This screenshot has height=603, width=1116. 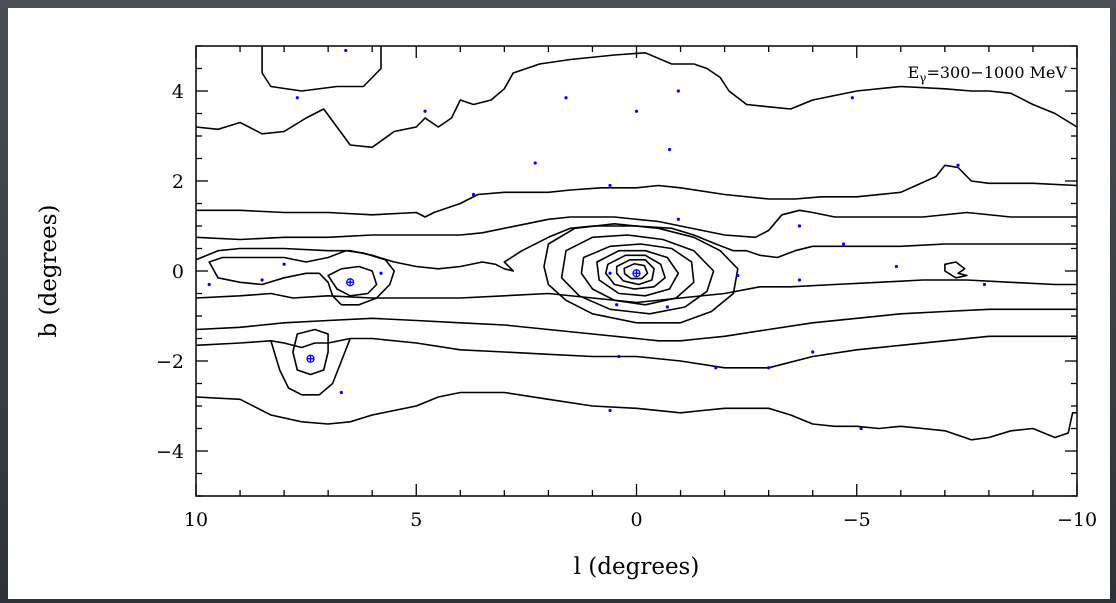 What do you see at coordinates (170, 272) in the screenshot?
I see `y-tick-labels: 4 2 0 −2 −4` at bounding box center [170, 272].